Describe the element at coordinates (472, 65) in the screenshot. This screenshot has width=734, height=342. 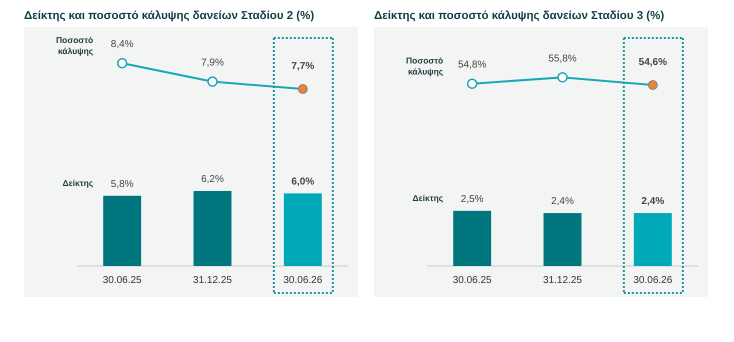
I see `data-label: 54,8%` at that location.